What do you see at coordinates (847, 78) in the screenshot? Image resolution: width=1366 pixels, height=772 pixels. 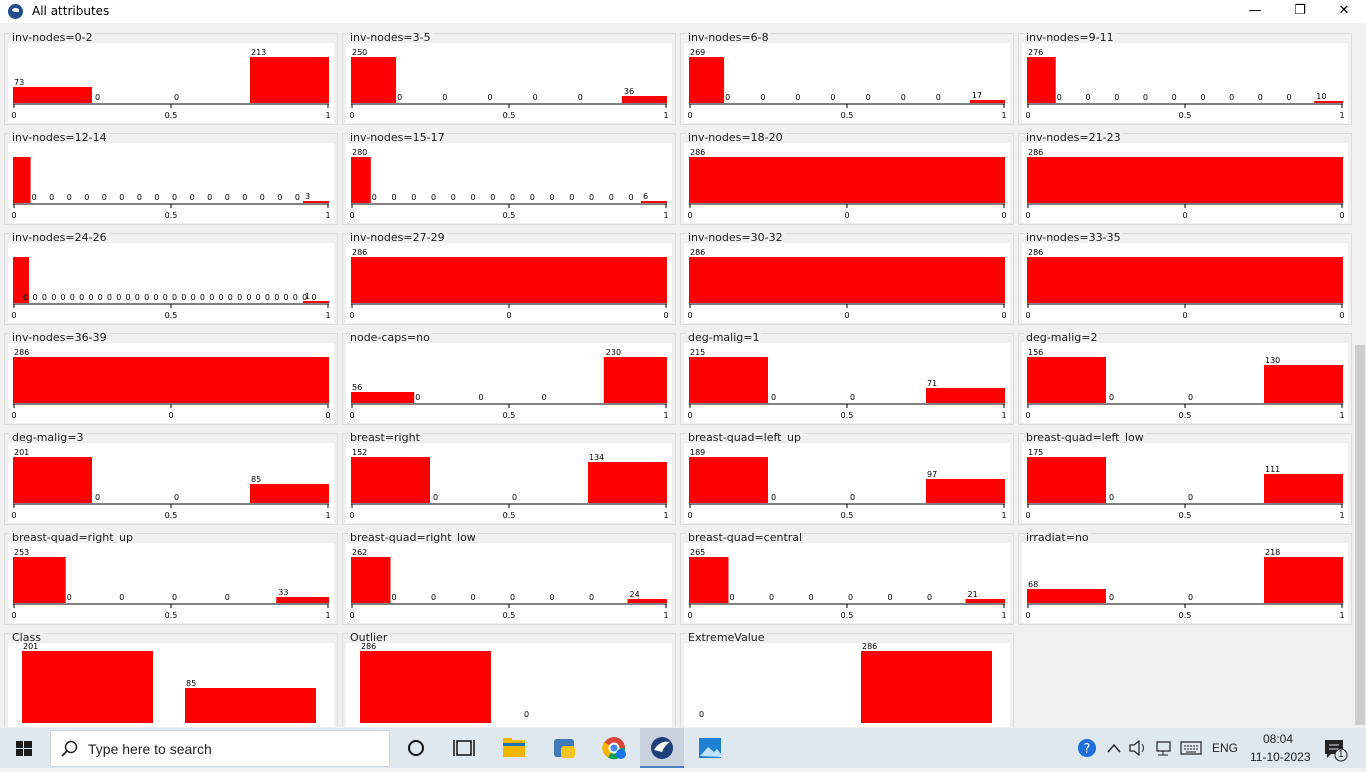 I see `attribute-panel: inv-nodes=6-8 269 0 0 0 0 0 0 0 17 0 0.5 1` at bounding box center [847, 78].